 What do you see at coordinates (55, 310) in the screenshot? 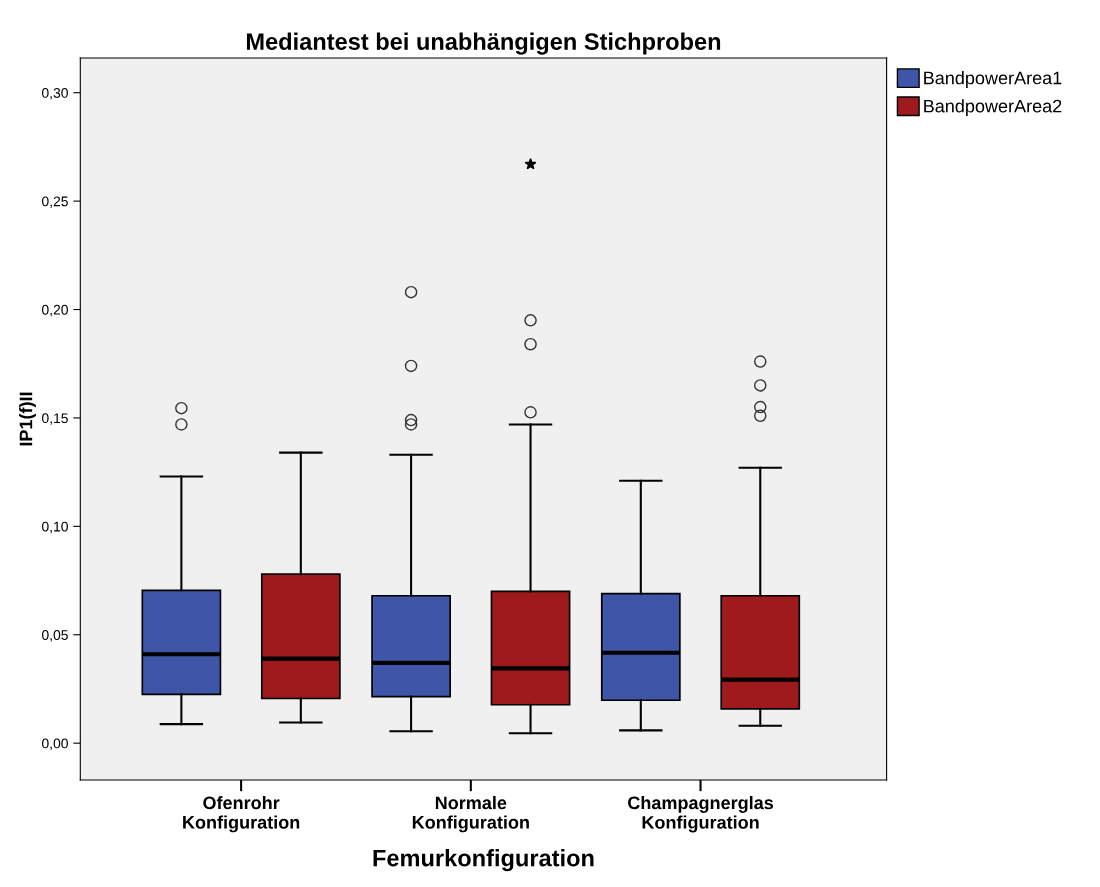
I see `y-tick-label: 0,20` at bounding box center [55, 310].